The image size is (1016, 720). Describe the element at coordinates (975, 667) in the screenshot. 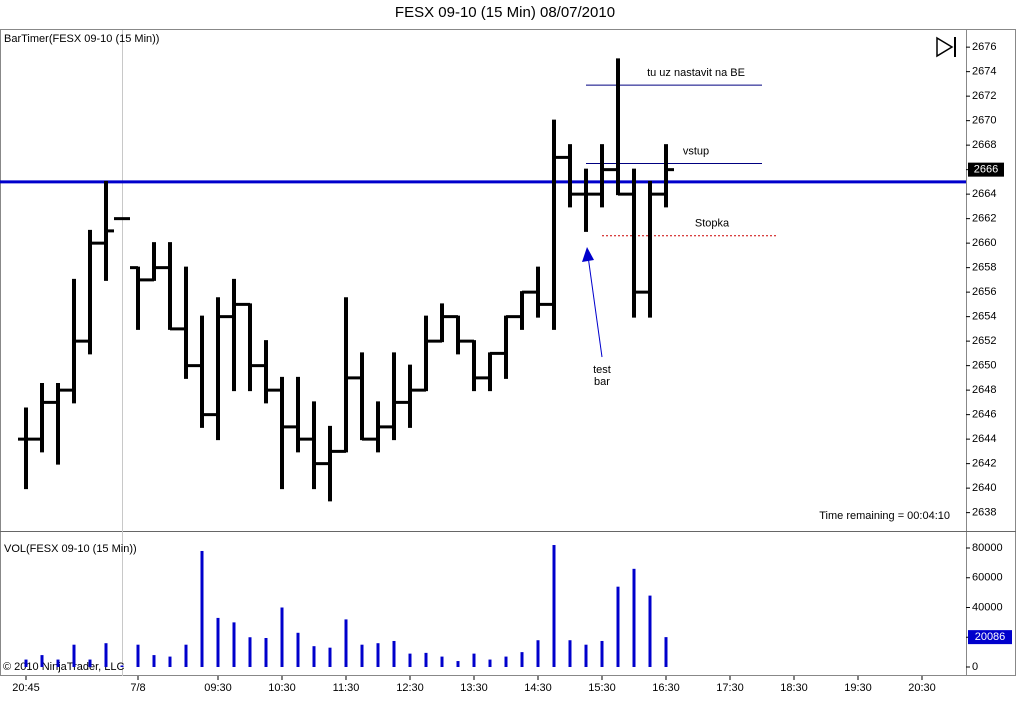

I see `y-tick-label: 0` at that location.